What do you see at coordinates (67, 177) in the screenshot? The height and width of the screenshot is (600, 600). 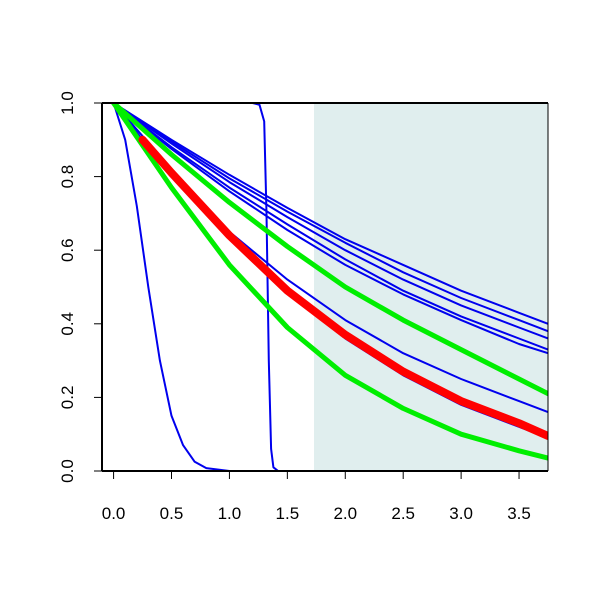 I see `y-tick-label: 0.8` at bounding box center [67, 177].